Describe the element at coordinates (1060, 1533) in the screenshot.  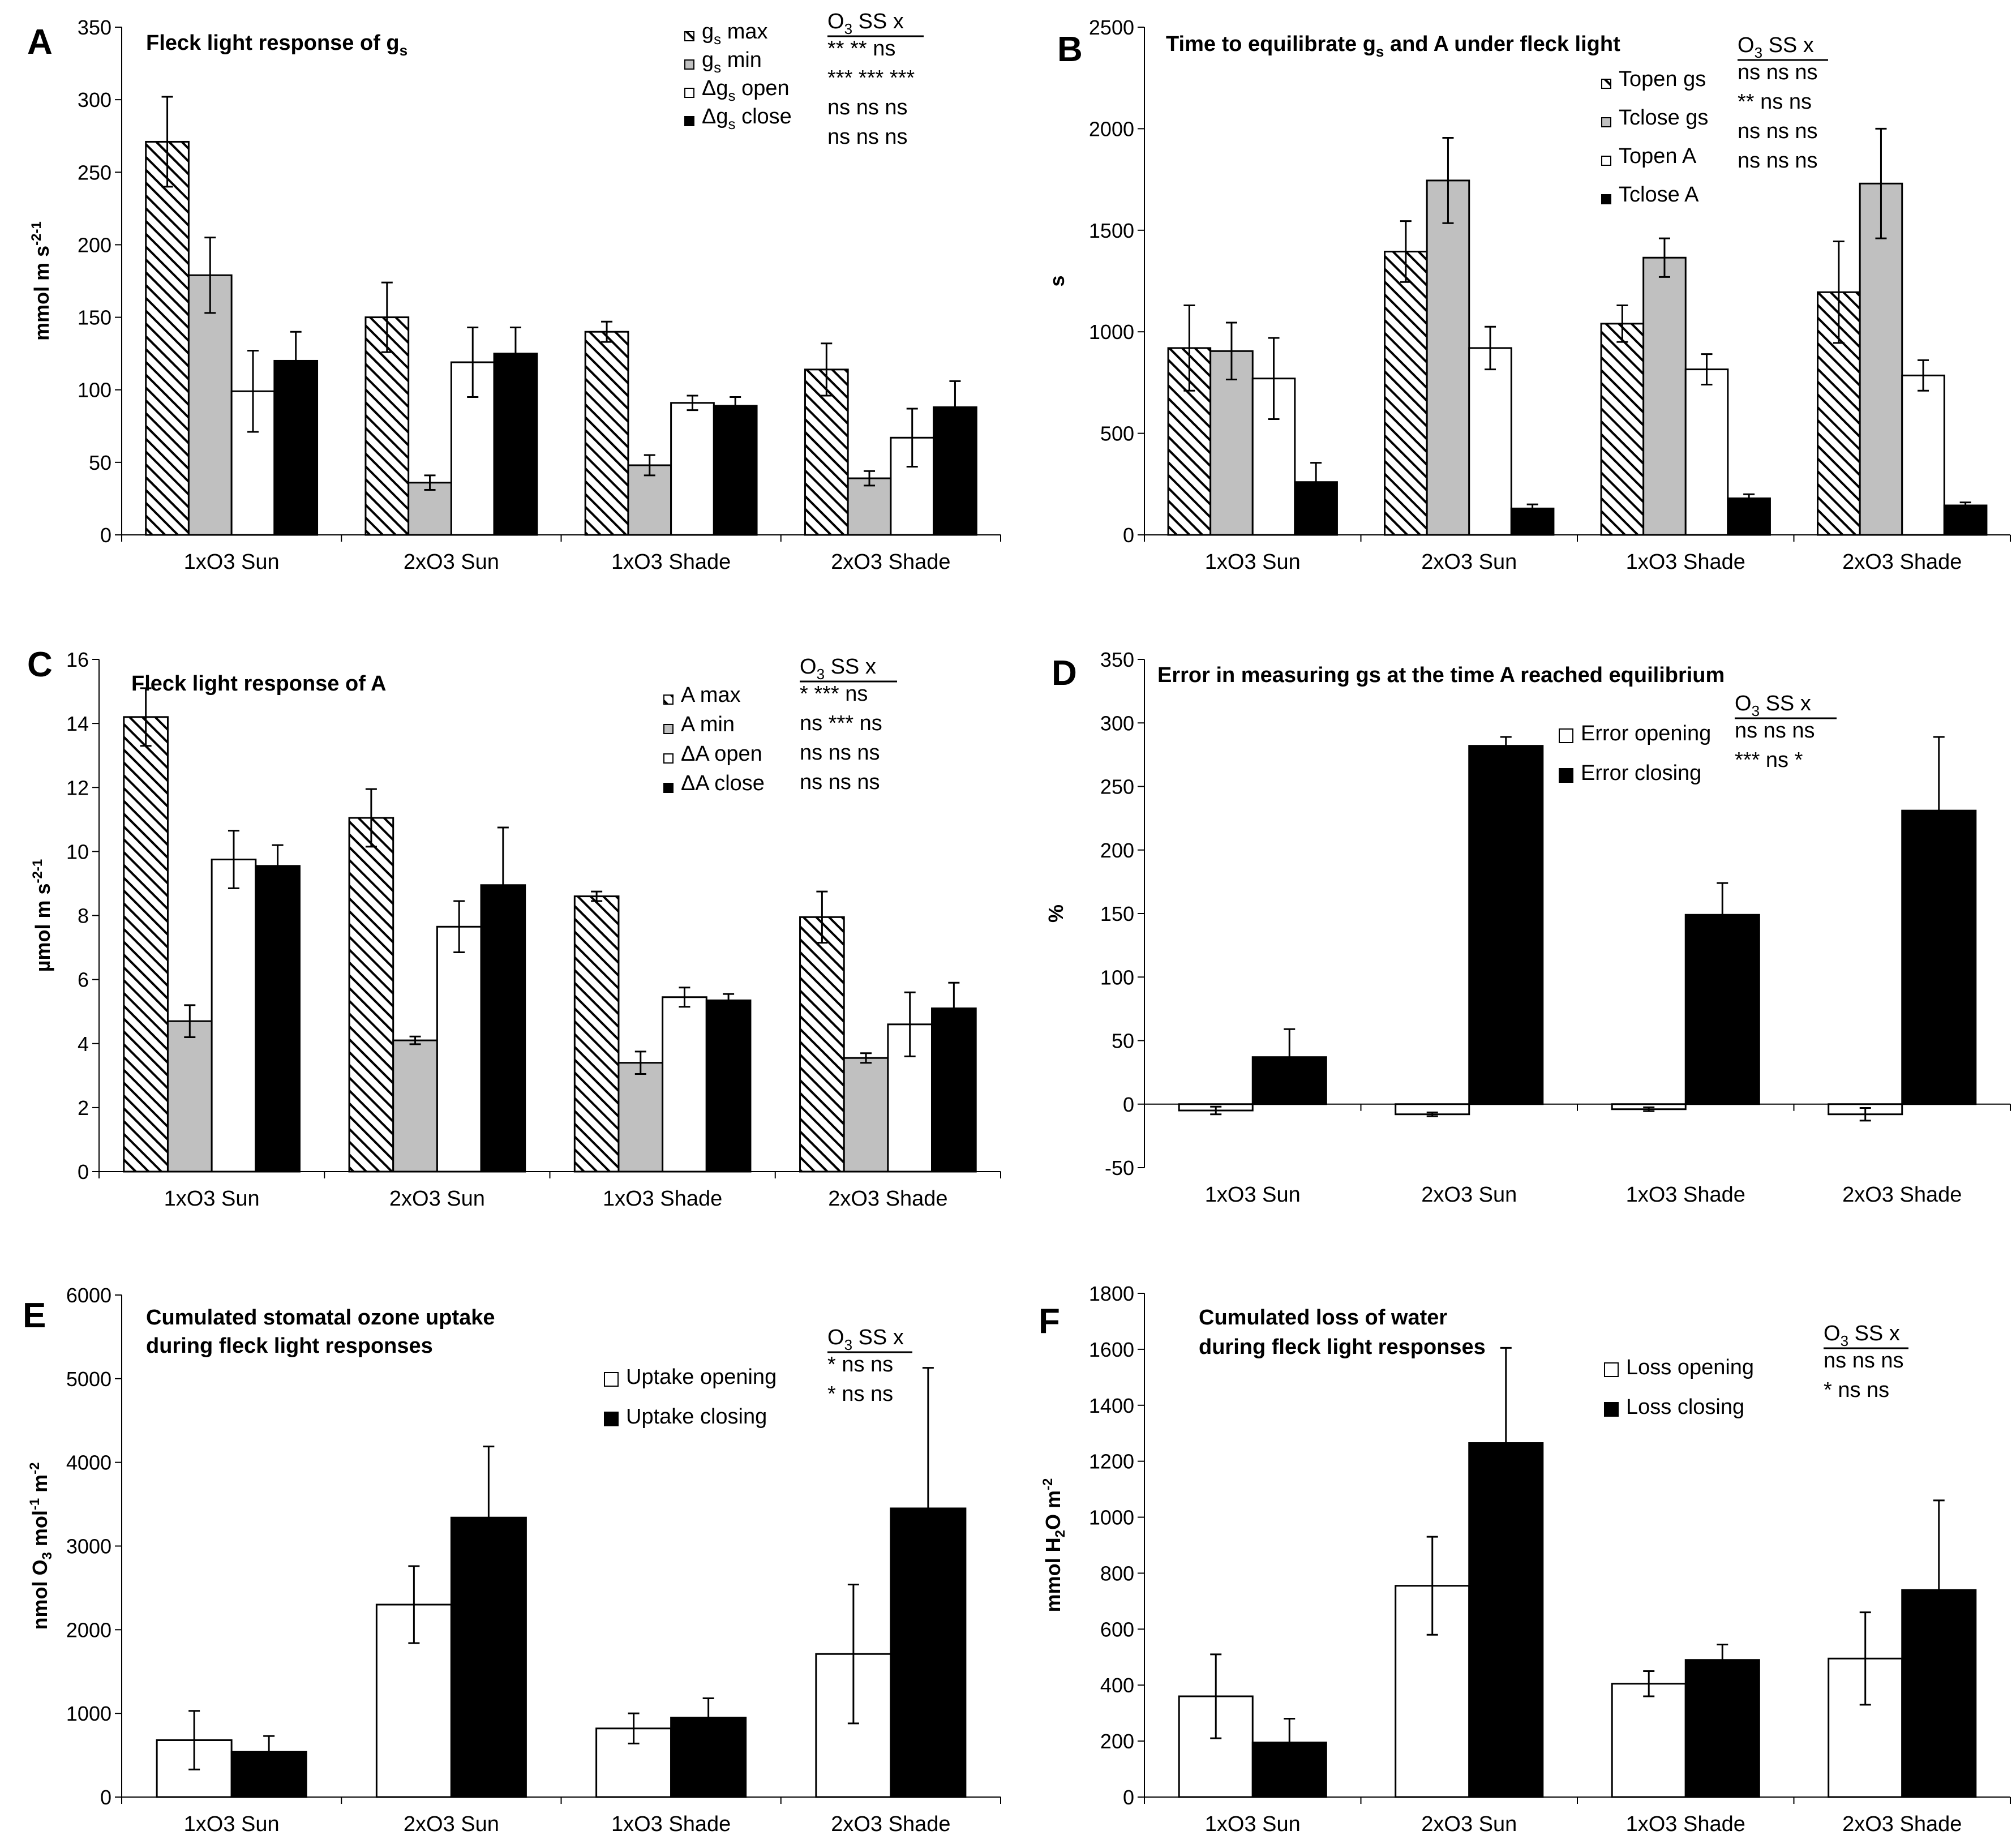
I see `y-label-sub: 2` at that location.